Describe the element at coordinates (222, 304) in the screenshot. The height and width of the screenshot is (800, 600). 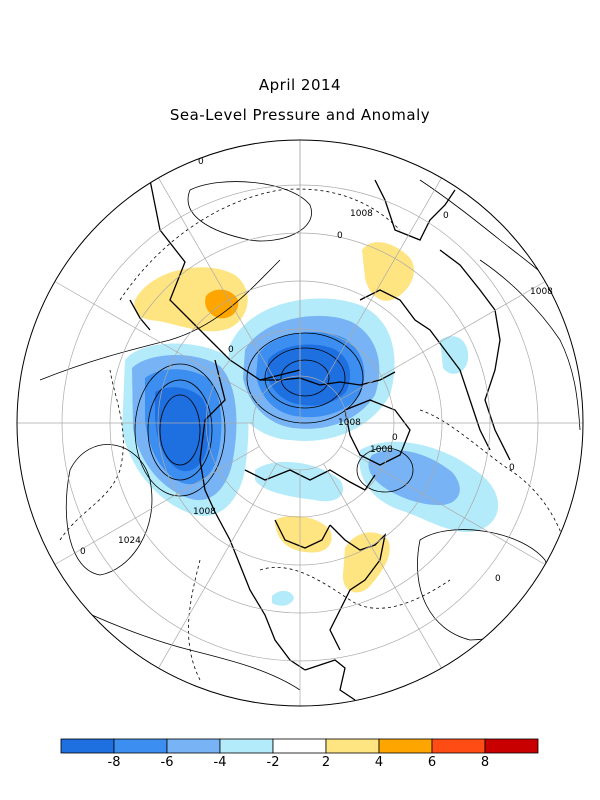
I see `positive-anomaly-east-asia-core` at that location.